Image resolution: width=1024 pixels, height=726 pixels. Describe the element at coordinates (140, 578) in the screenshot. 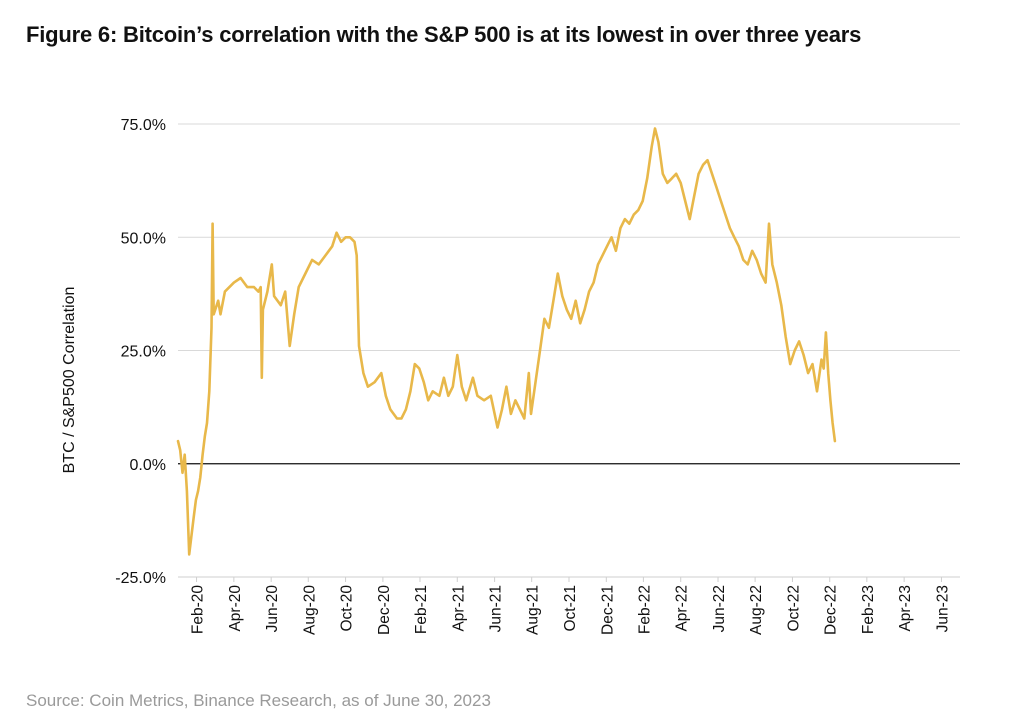

I see `y-tick-label: -25.0%` at that location.